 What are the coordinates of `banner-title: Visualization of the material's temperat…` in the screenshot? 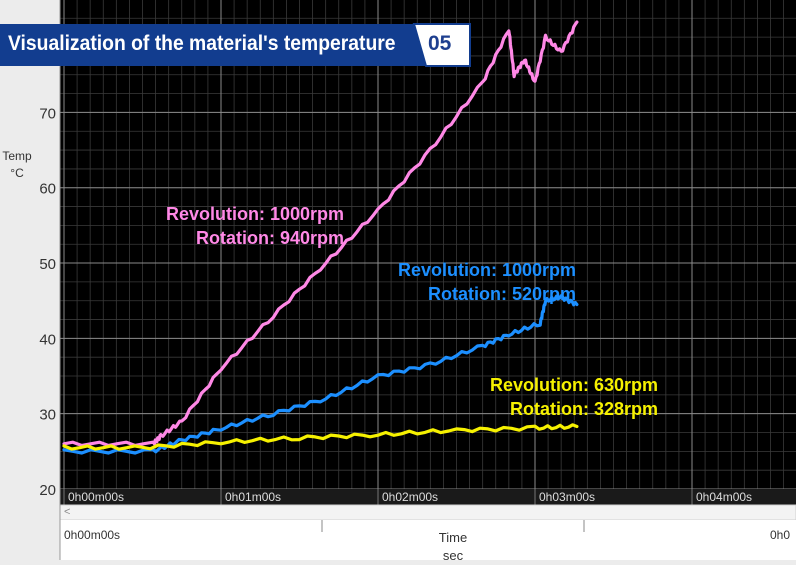 It's located at (202, 43).